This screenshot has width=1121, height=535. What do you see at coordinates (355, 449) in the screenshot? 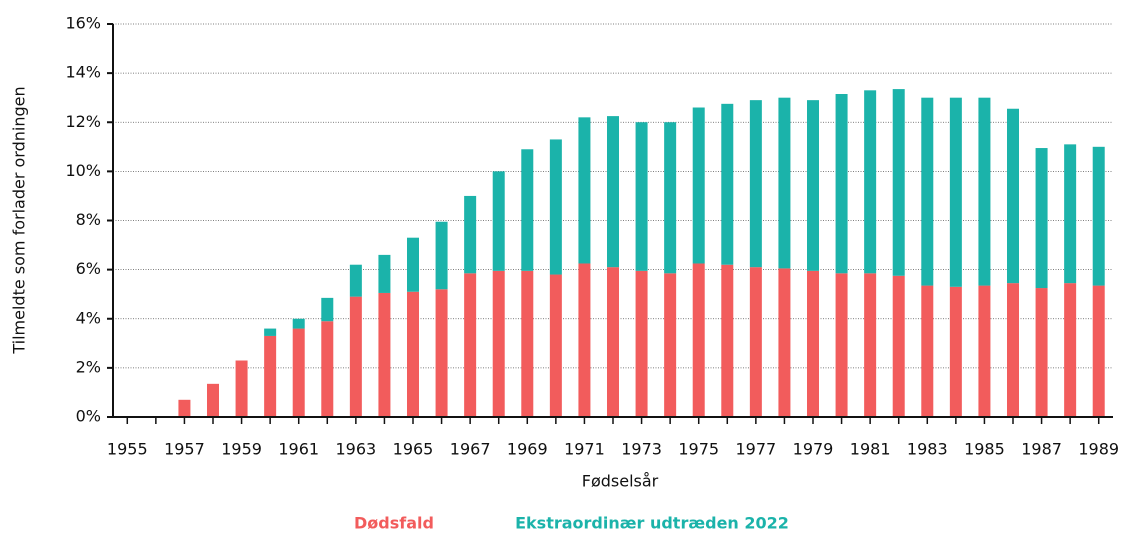
I see `x-tick-label: 1963` at bounding box center [355, 449].